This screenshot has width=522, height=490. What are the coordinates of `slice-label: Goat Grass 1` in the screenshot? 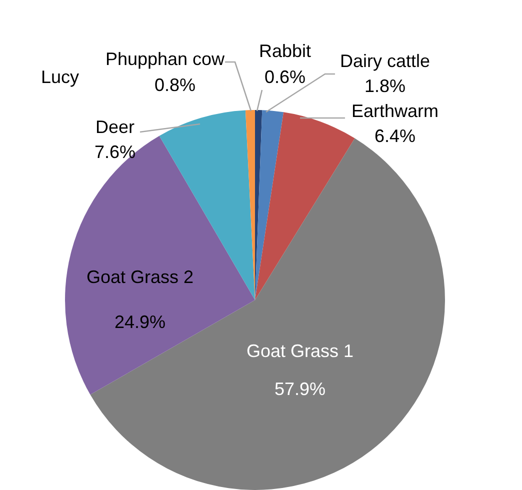 It's located at (300, 350).